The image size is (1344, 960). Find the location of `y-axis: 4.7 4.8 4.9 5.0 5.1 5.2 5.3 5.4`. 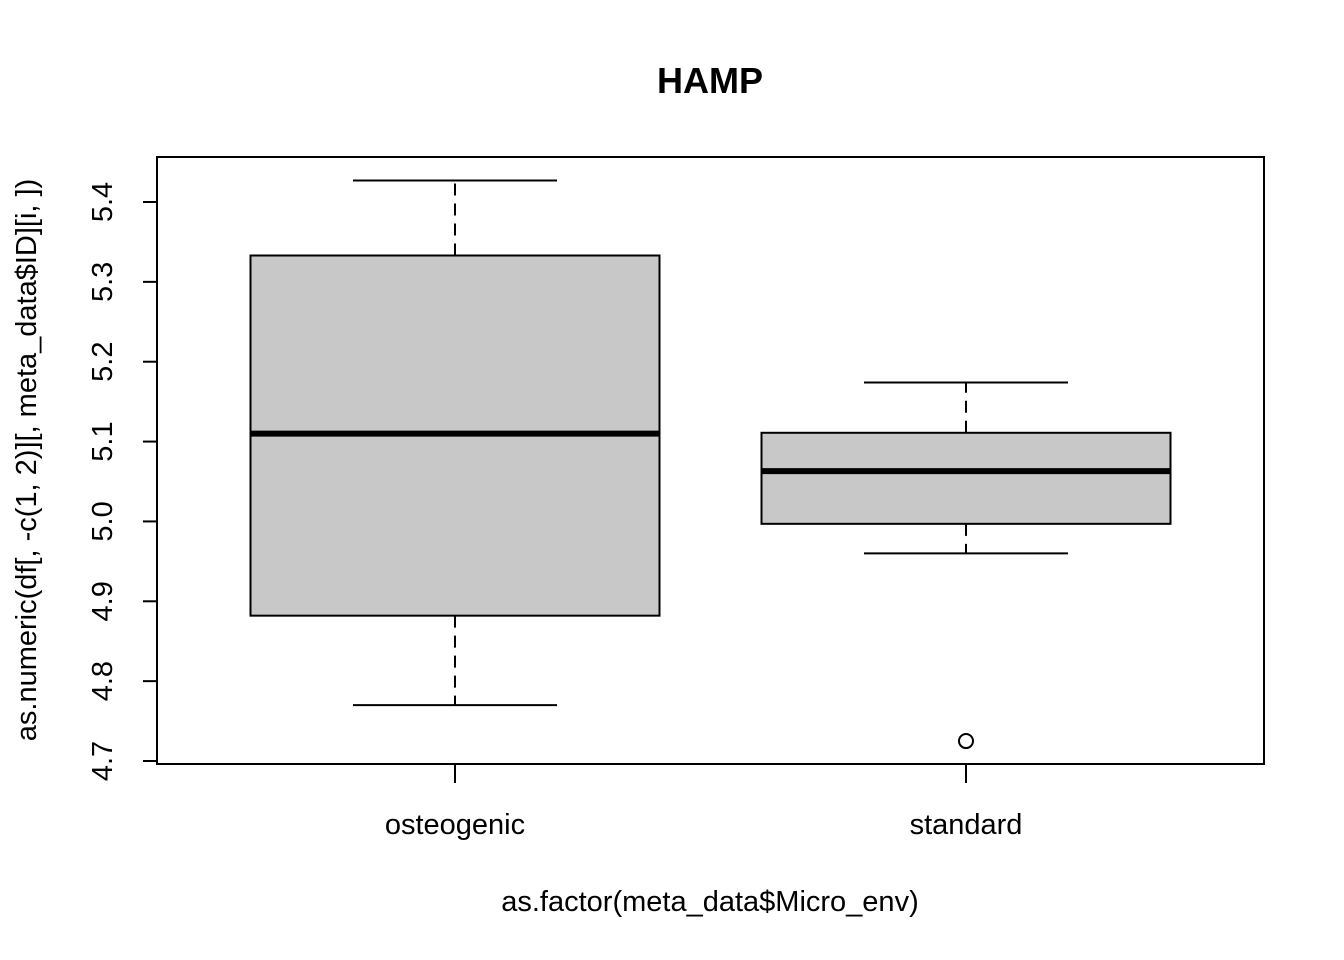

y-axis: 4.7 4.8 4.9 5.0 5.1 5.2 5.3 5.4 is located at coordinates (122, 481).